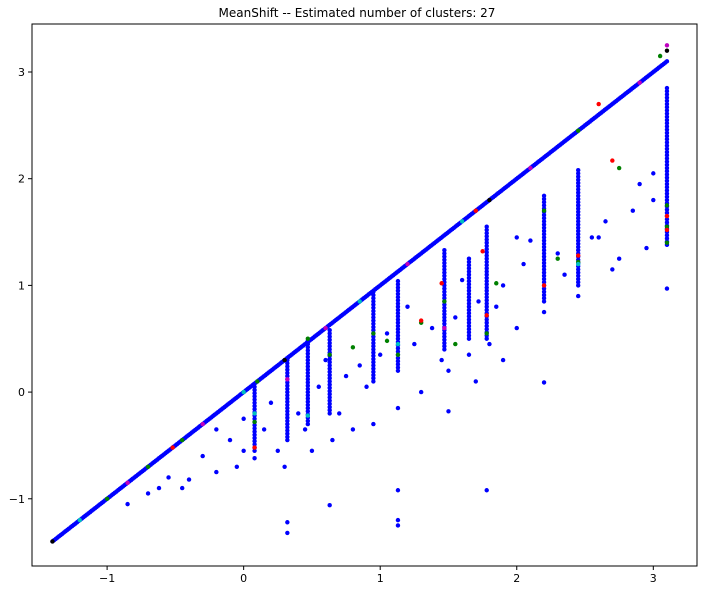  I want to click on y-tick-label: 2, so click(21, 179).